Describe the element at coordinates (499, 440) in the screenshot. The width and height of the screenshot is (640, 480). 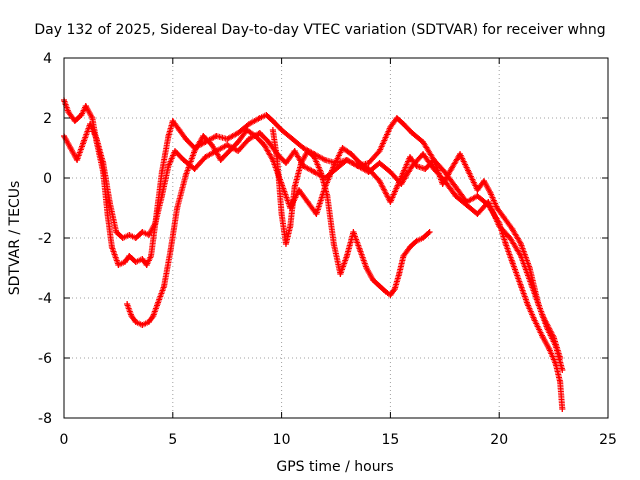
I see `x-tick-label: 20` at that location.